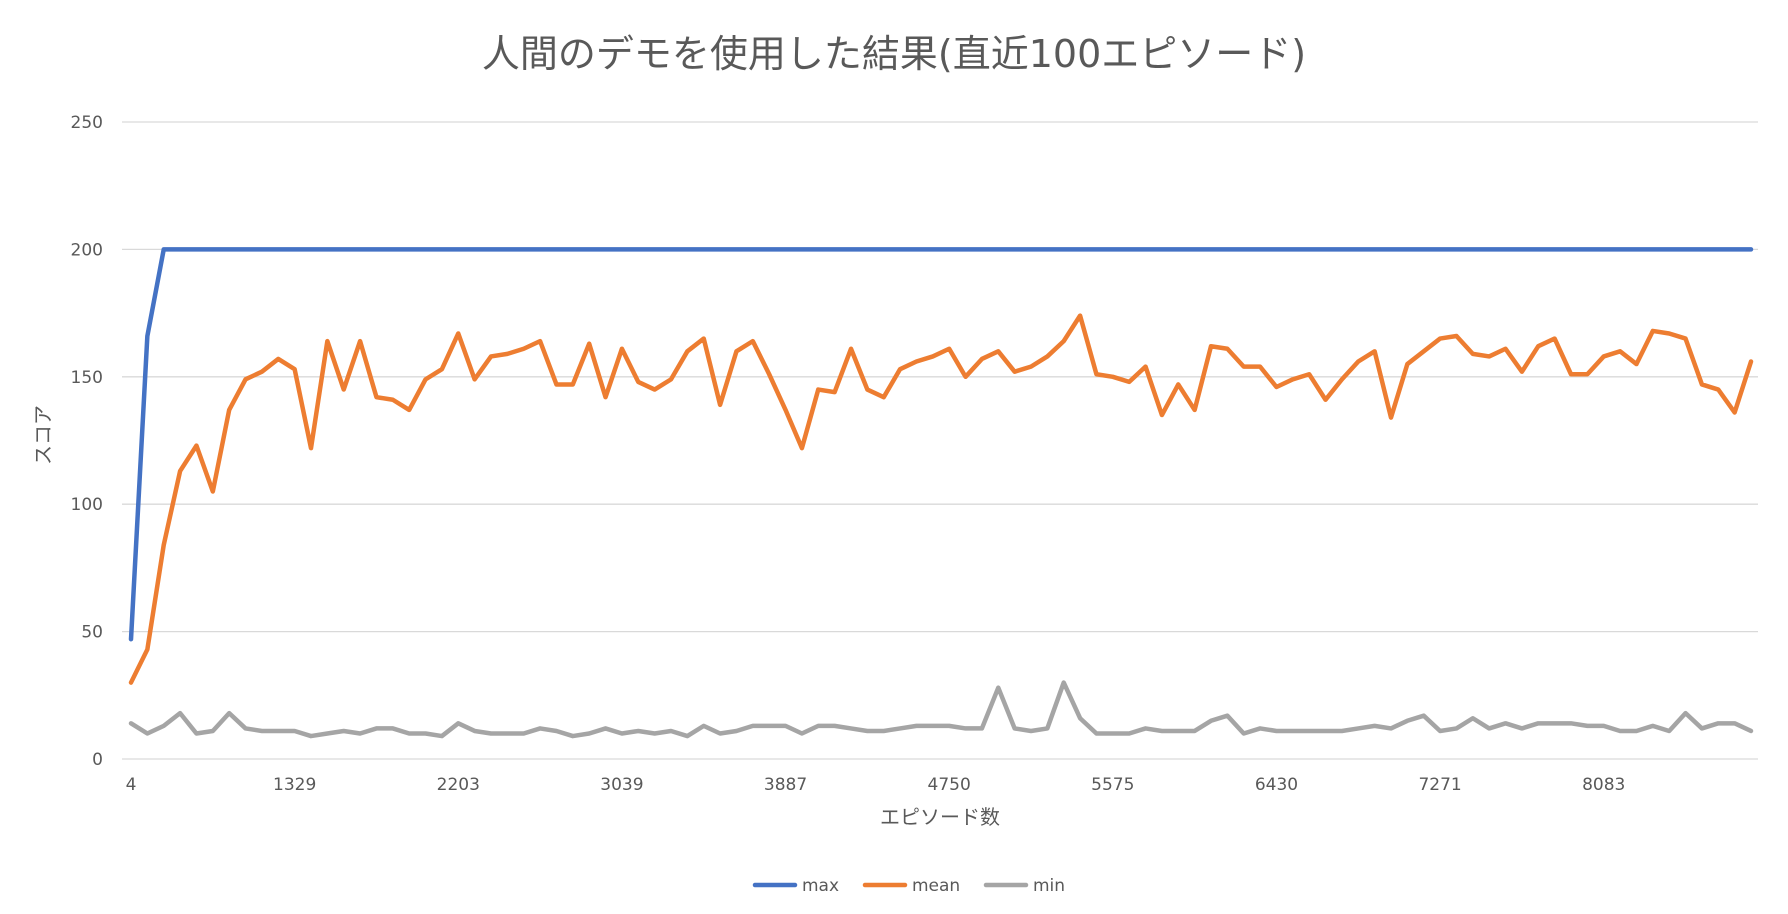 The image size is (1788, 914). Describe the element at coordinates (621, 785) in the screenshot. I see `x-tick-label: 3039` at that location.